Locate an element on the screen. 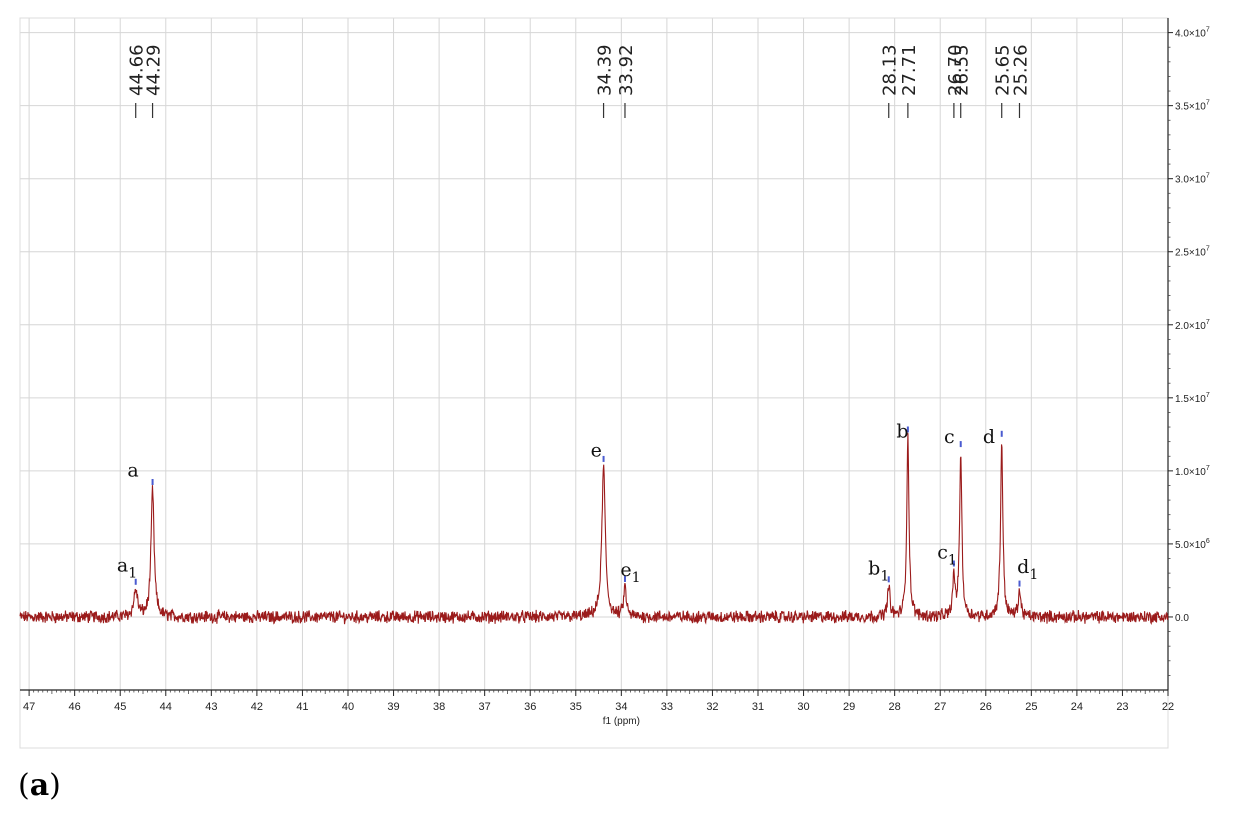 This screenshot has height=819, width=1236. x-tick-label: 33 is located at coordinates (667, 707).